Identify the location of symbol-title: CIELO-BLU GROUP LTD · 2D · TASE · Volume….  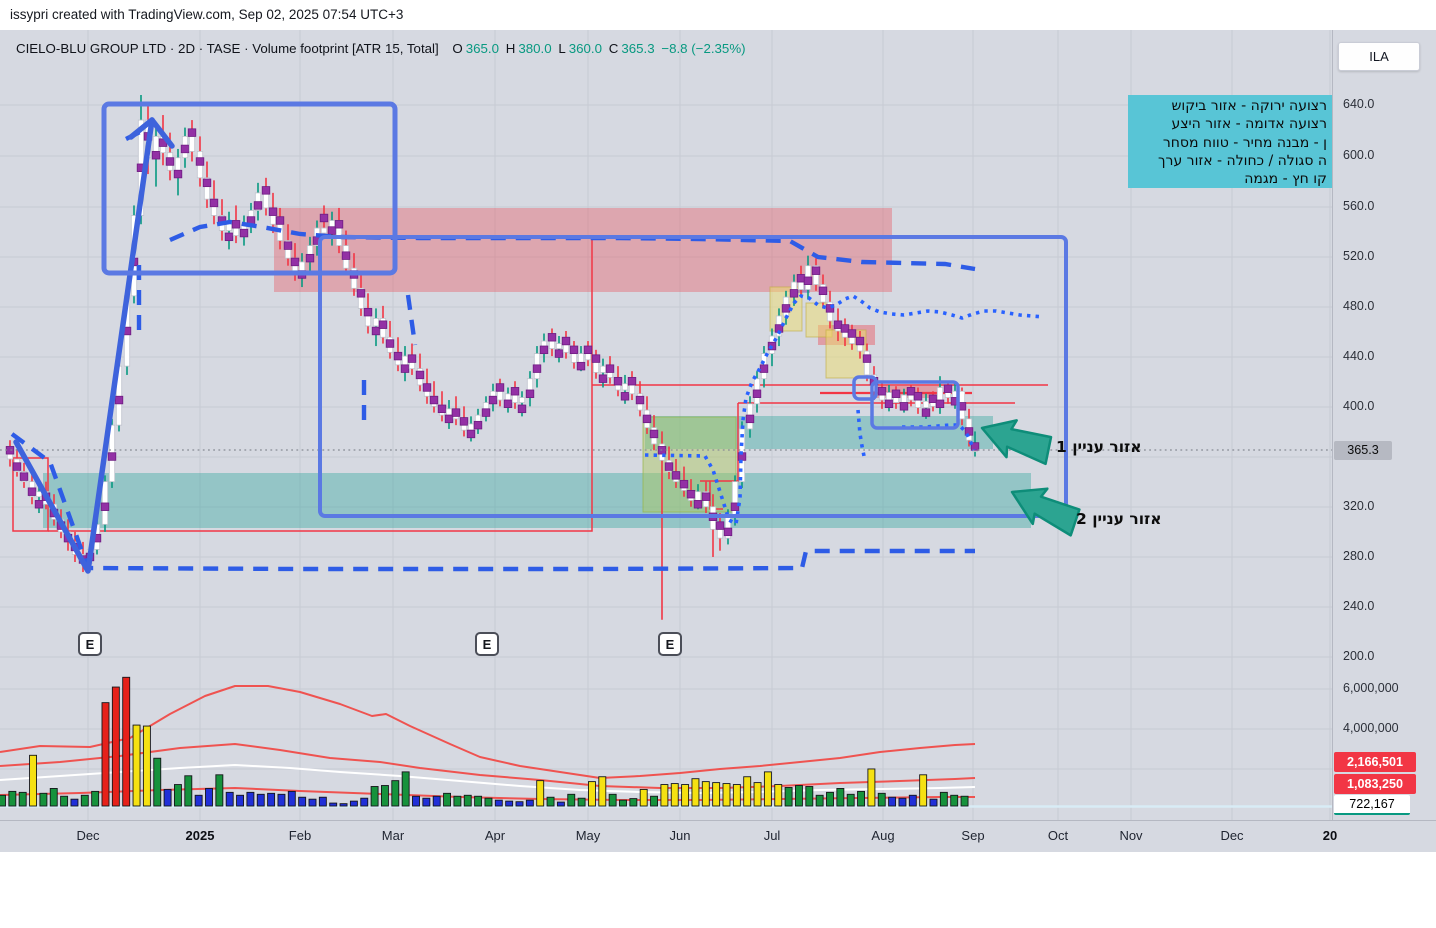
(227, 48).